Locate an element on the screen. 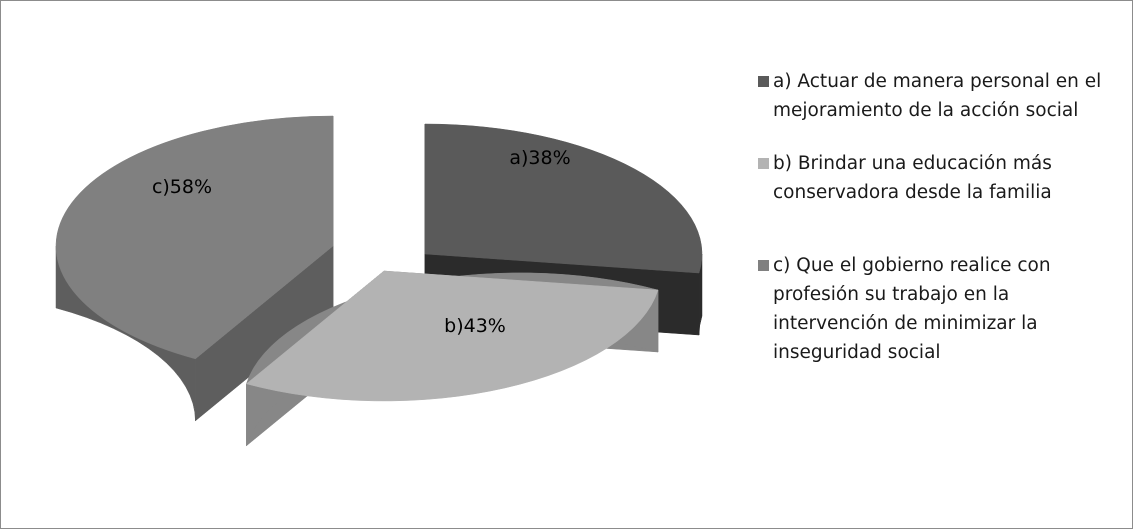  legend-swatch-b is located at coordinates (763, 163).